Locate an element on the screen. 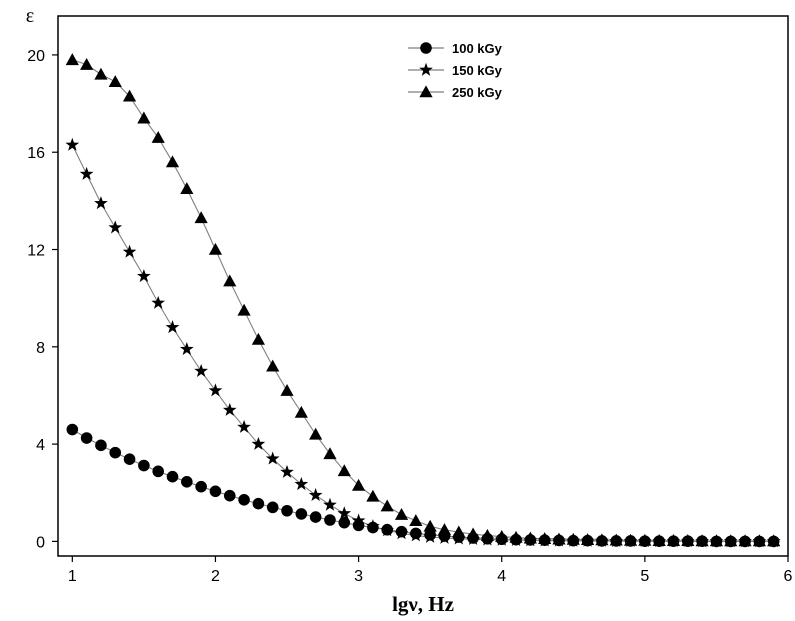  y-tick-label: 12 is located at coordinates (36, 251).